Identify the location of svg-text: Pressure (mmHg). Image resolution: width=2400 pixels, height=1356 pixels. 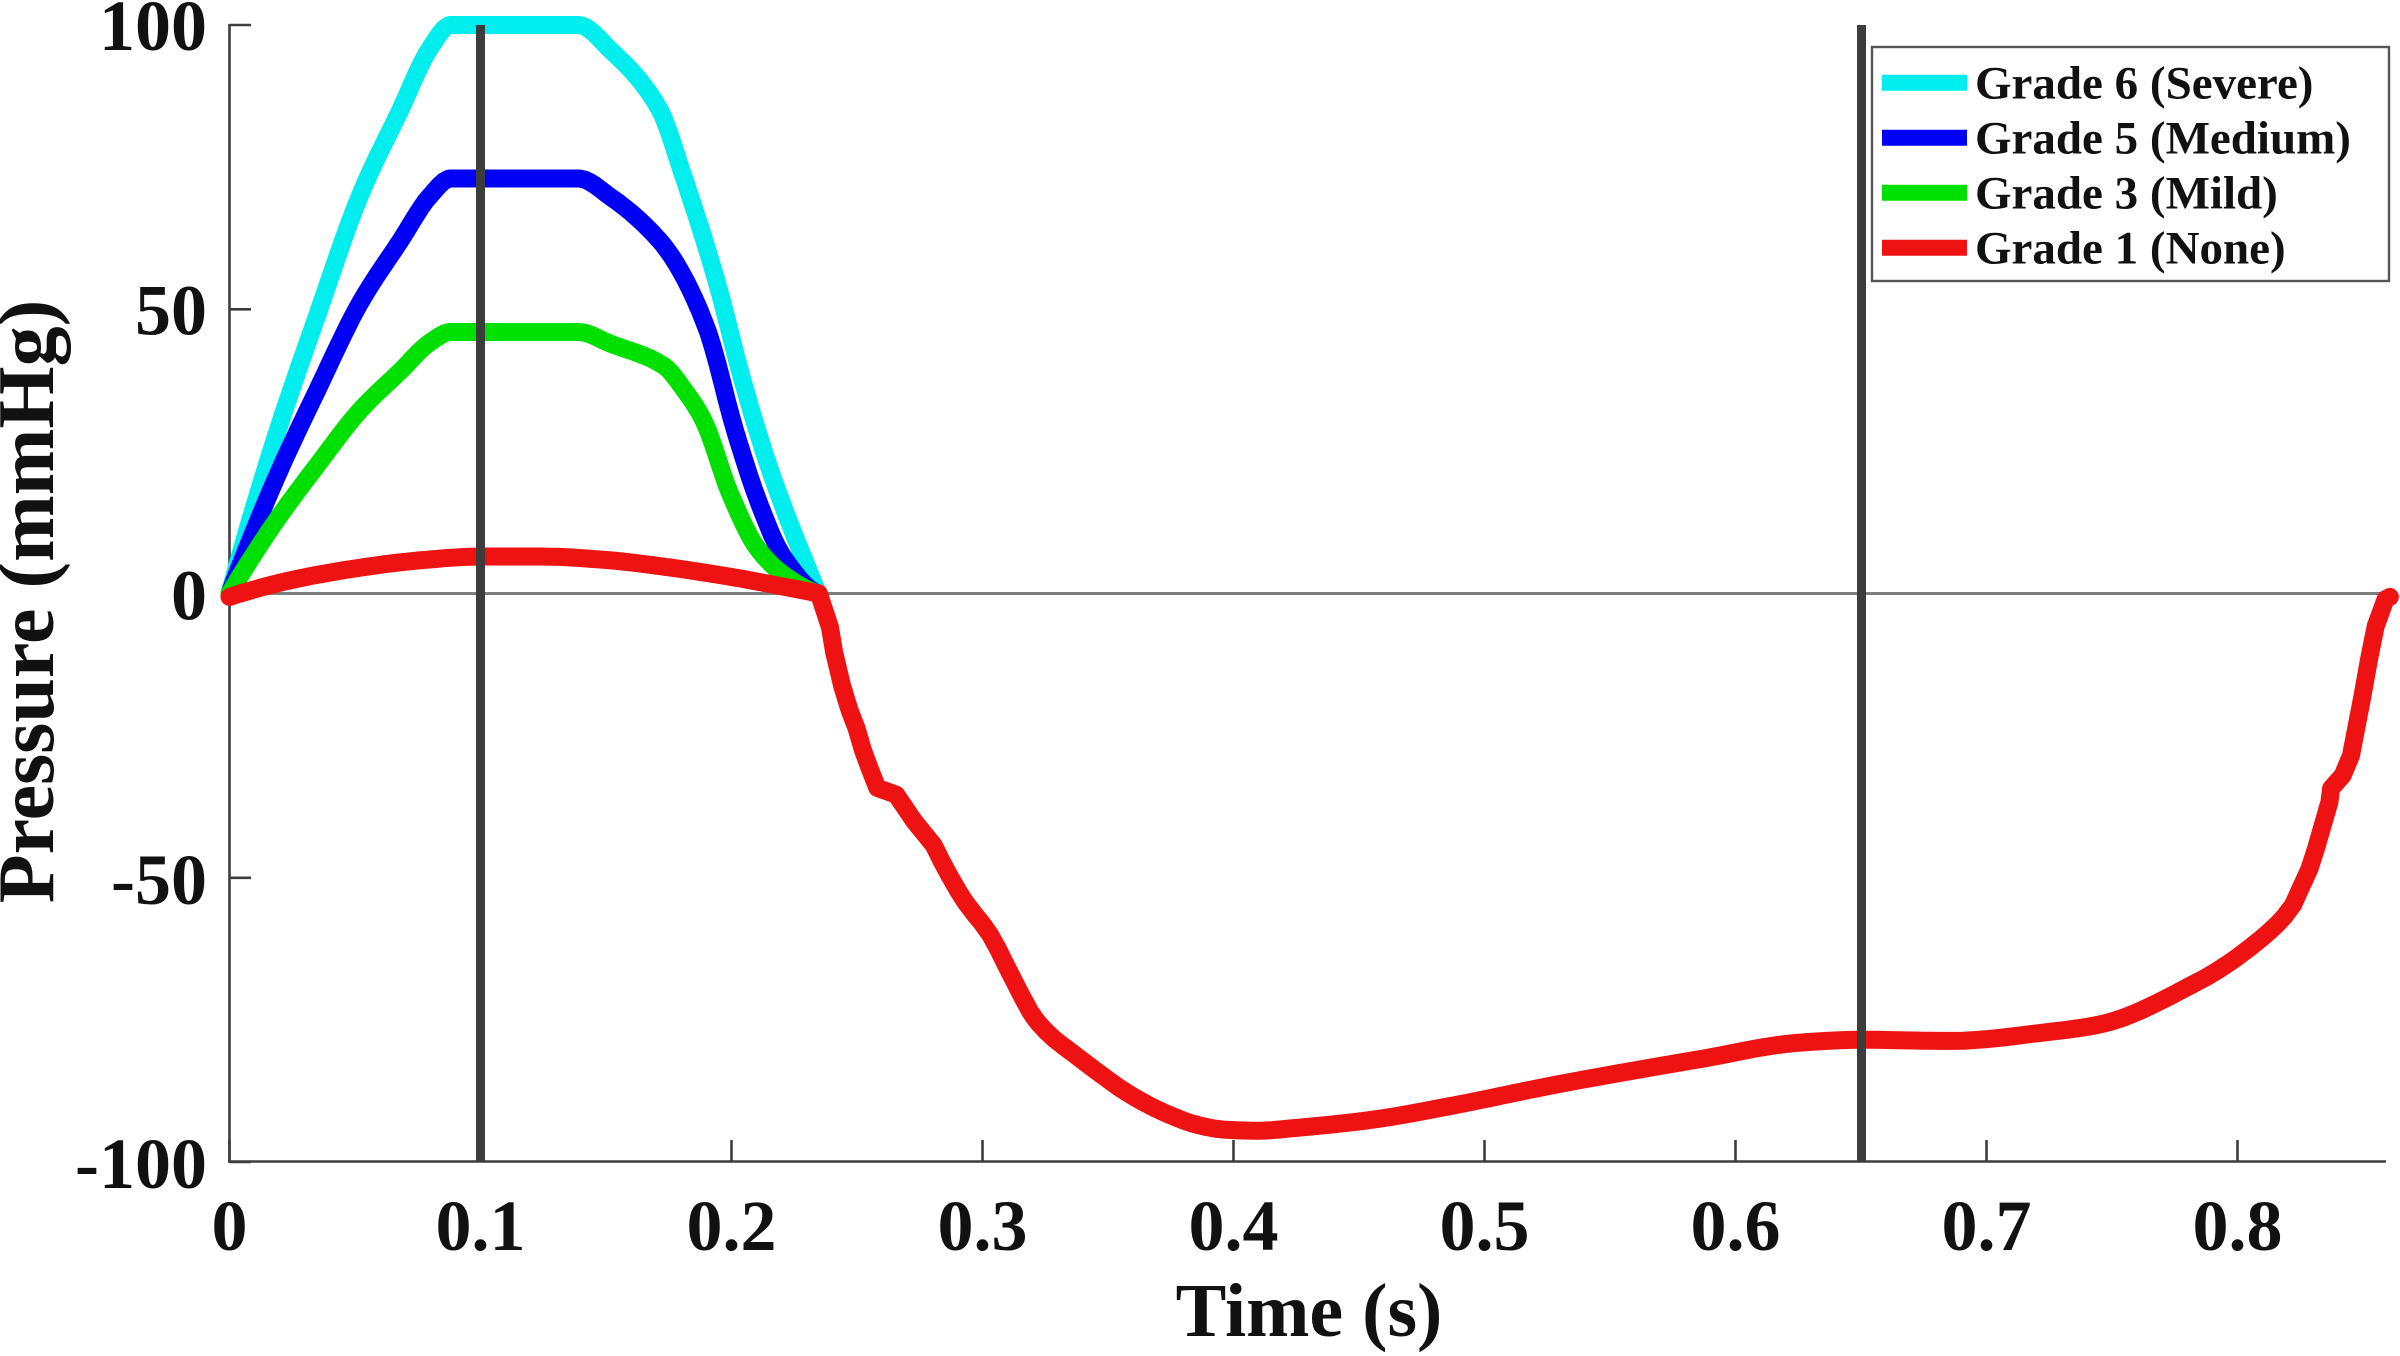
(35, 602).